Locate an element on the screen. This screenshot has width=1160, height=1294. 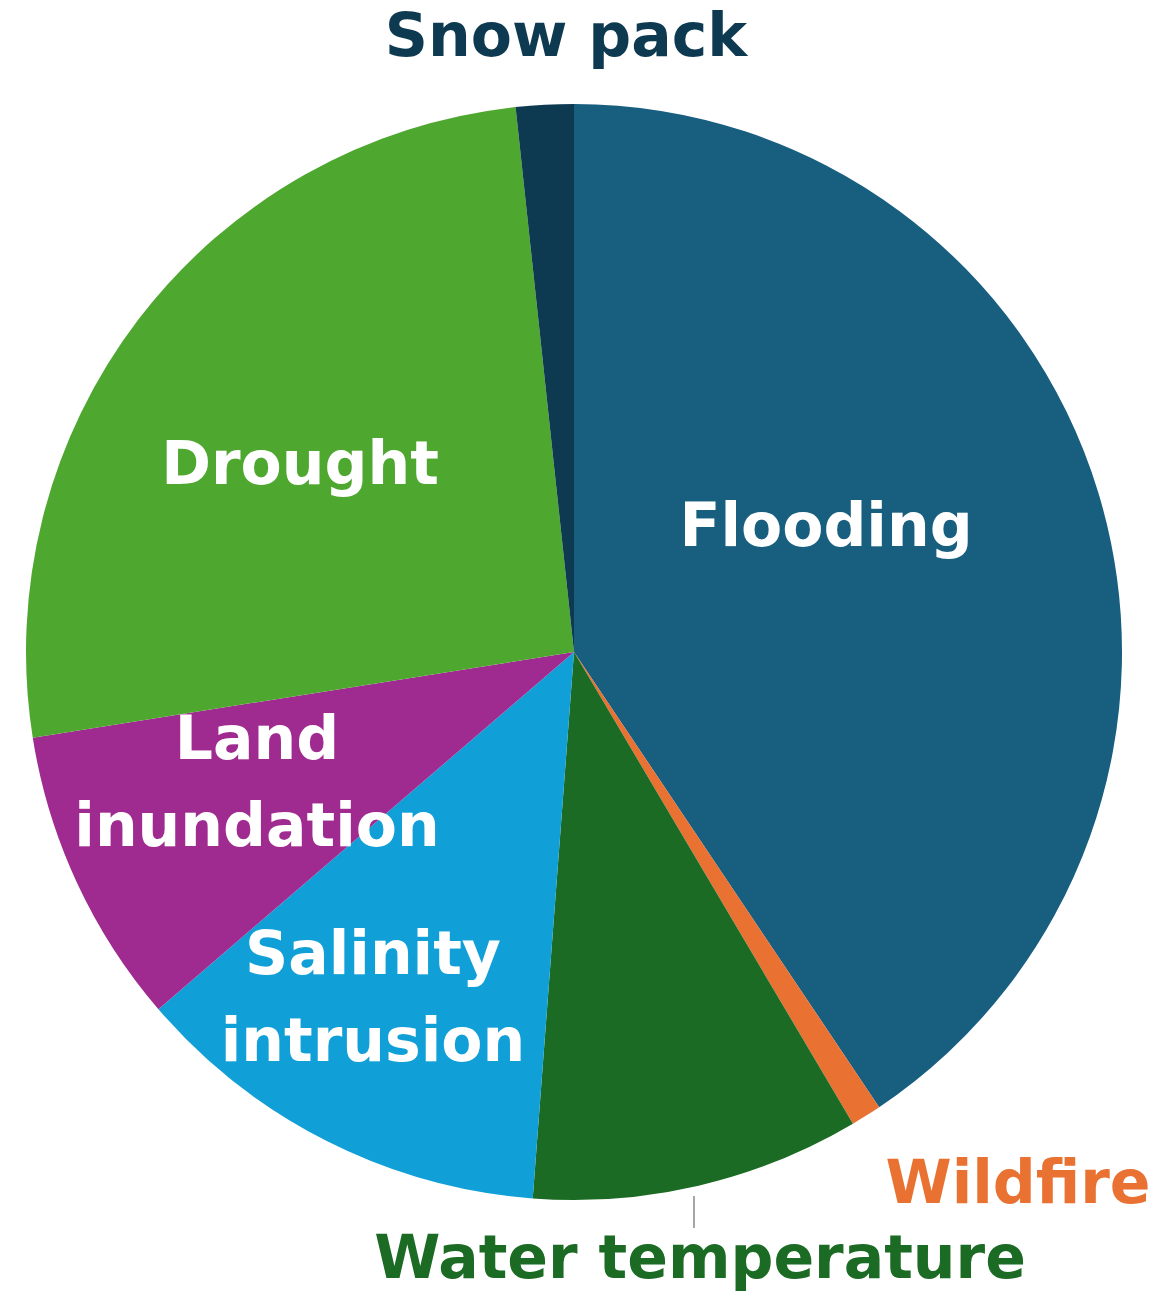
slice-label: Flooding is located at coordinates (826, 524).